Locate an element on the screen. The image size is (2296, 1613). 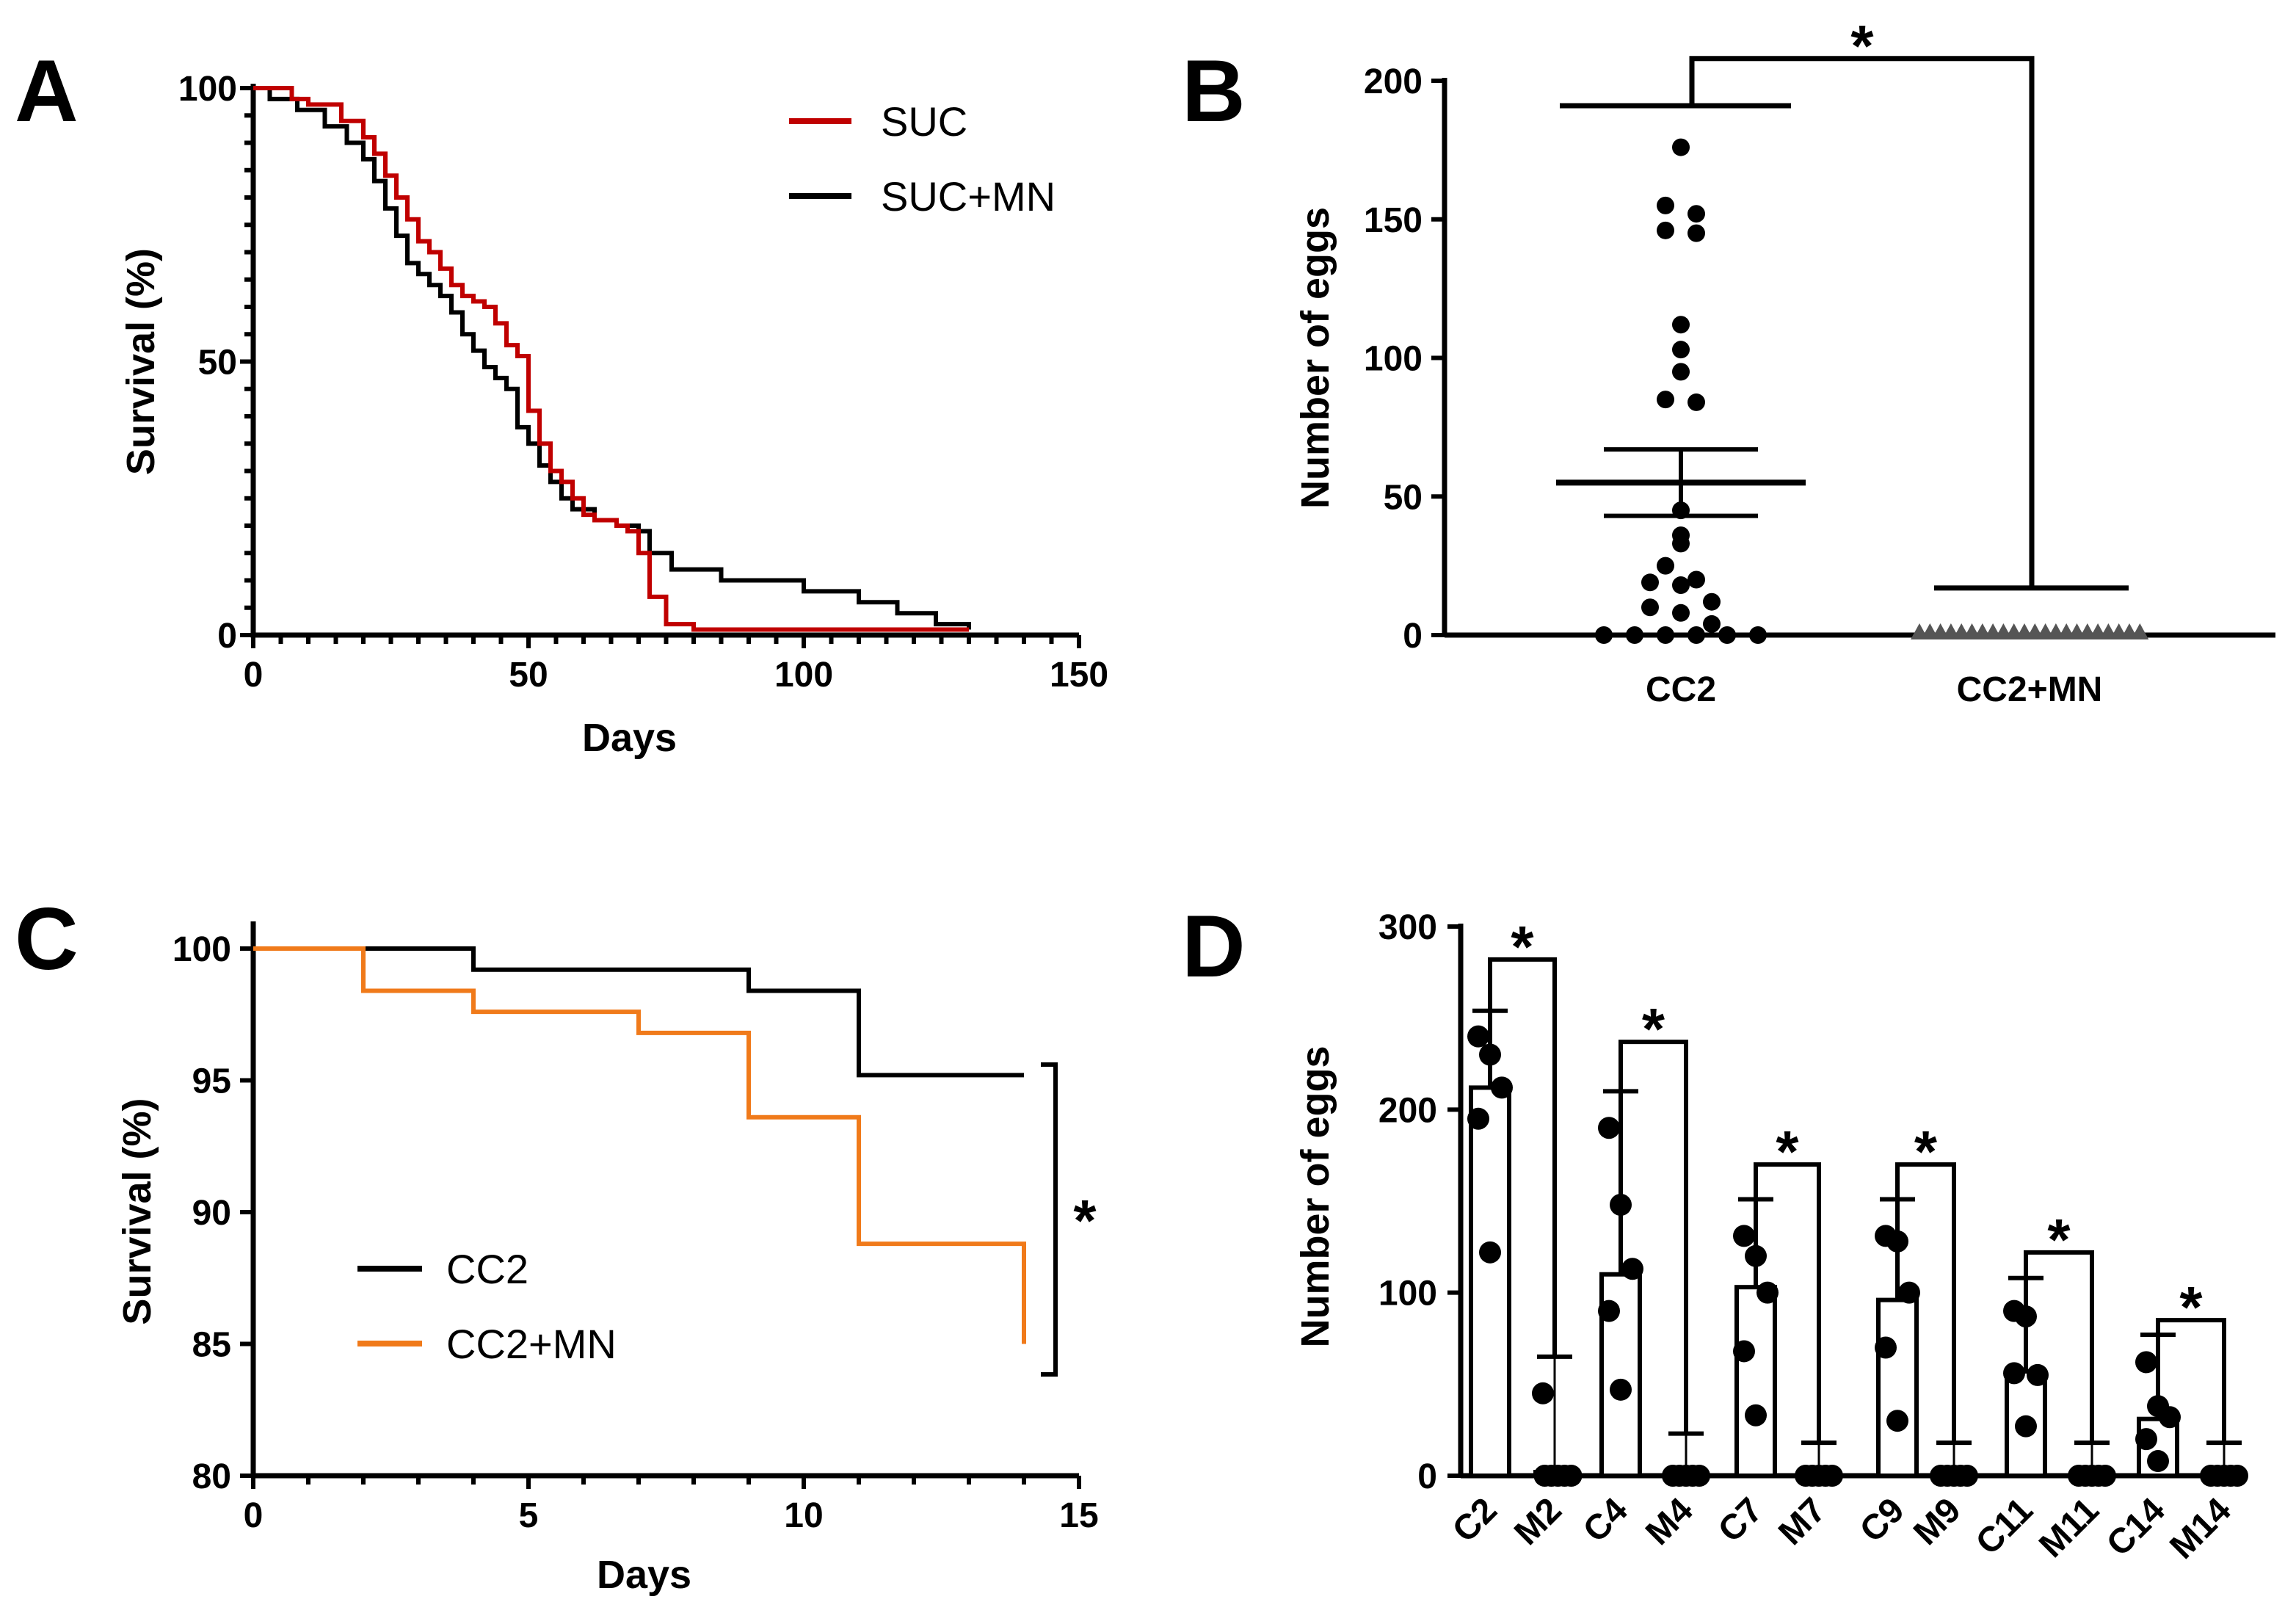
x-tick-label: CC2 is located at coordinates (1681, 689).